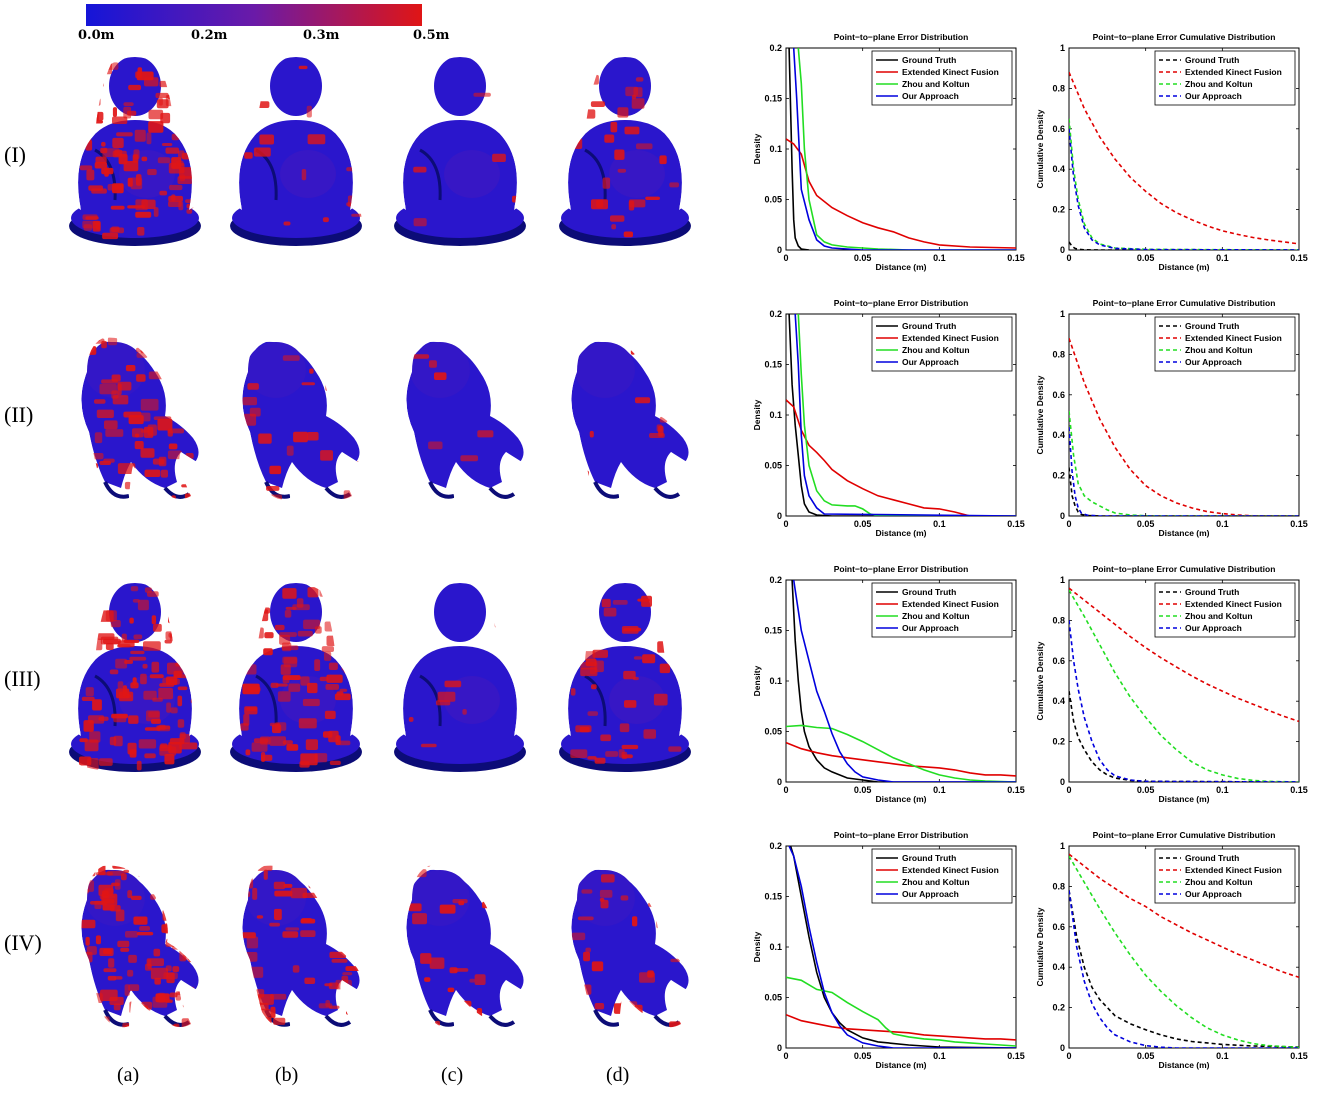 The image size is (1326, 1095). What do you see at coordinates (452, 1075) in the screenshot?
I see `column-label: (c)` at bounding box center [452, 1075].